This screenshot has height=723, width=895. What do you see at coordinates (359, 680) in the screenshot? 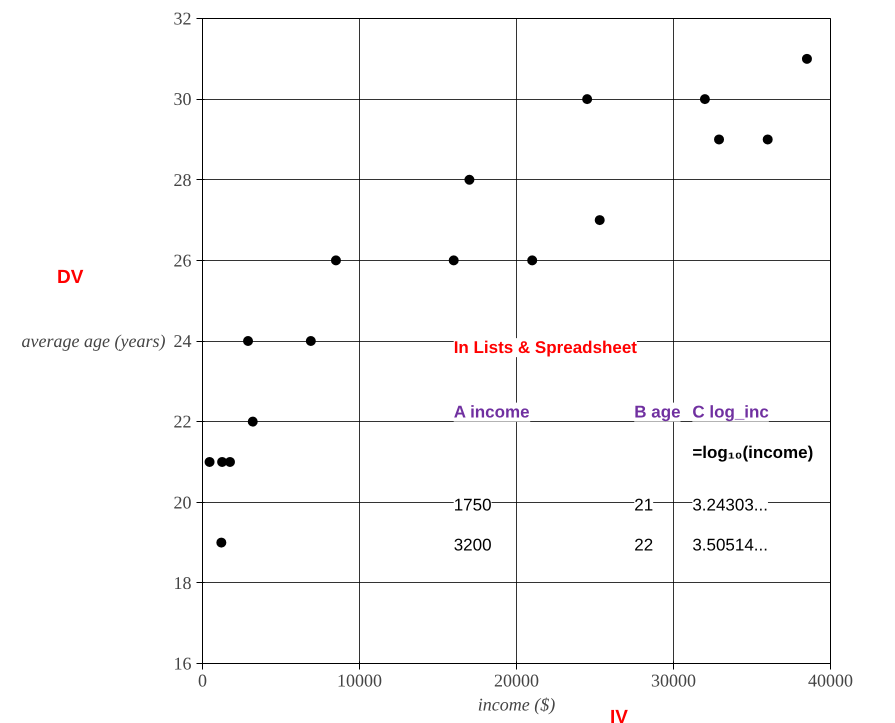
I see `x-tick-label: 10000` at bounding box center [359, 680].